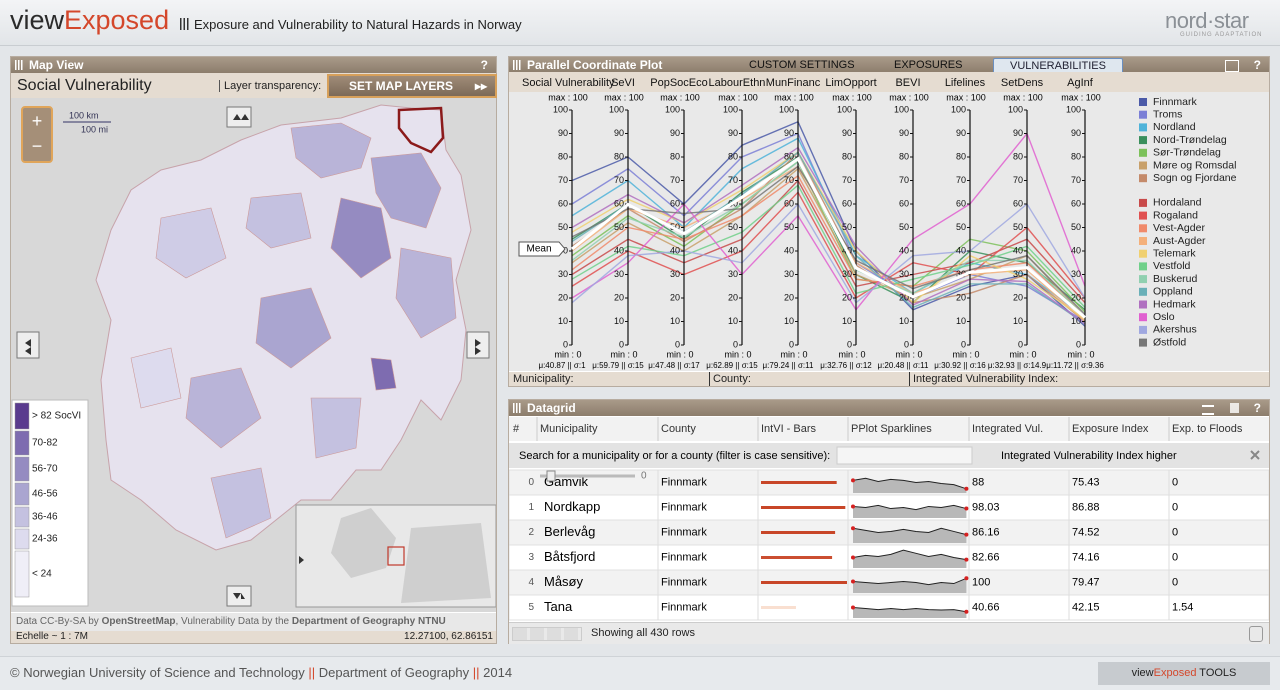 This screenshot has width=1280, height=690. What do you see at coordinates (117, 20) in the screenshot?
I see `brand-exposed: Exposed` at bounding box center [117, 20].